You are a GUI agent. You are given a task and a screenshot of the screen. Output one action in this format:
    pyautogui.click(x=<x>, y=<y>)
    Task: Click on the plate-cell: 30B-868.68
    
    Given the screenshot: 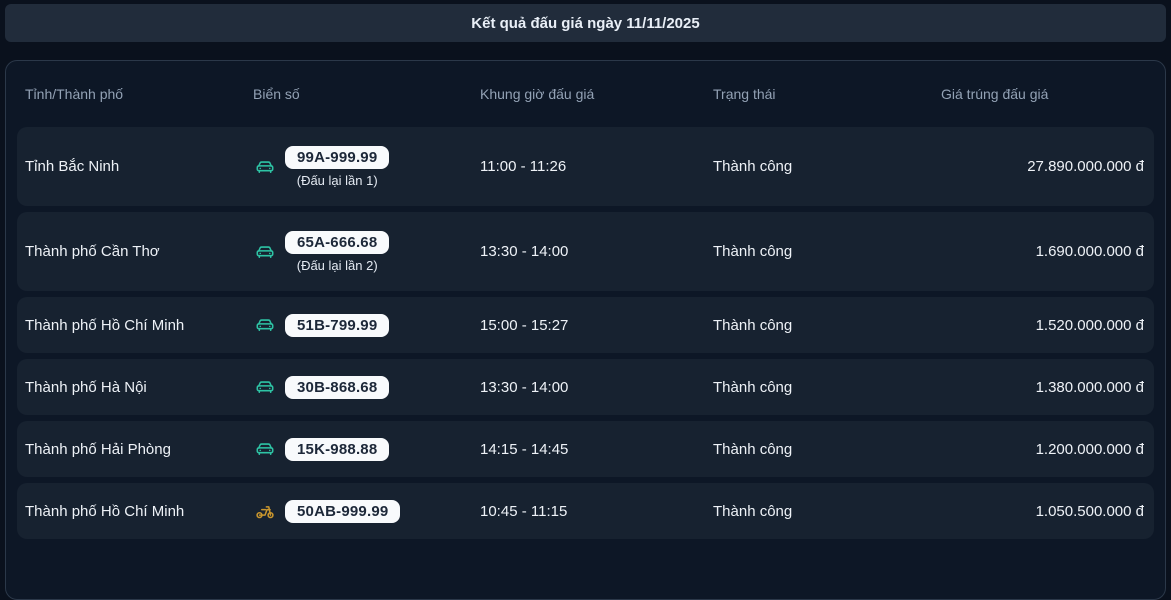 What is the action you would take?
    pyautogui.click(x=366, y=387)
    